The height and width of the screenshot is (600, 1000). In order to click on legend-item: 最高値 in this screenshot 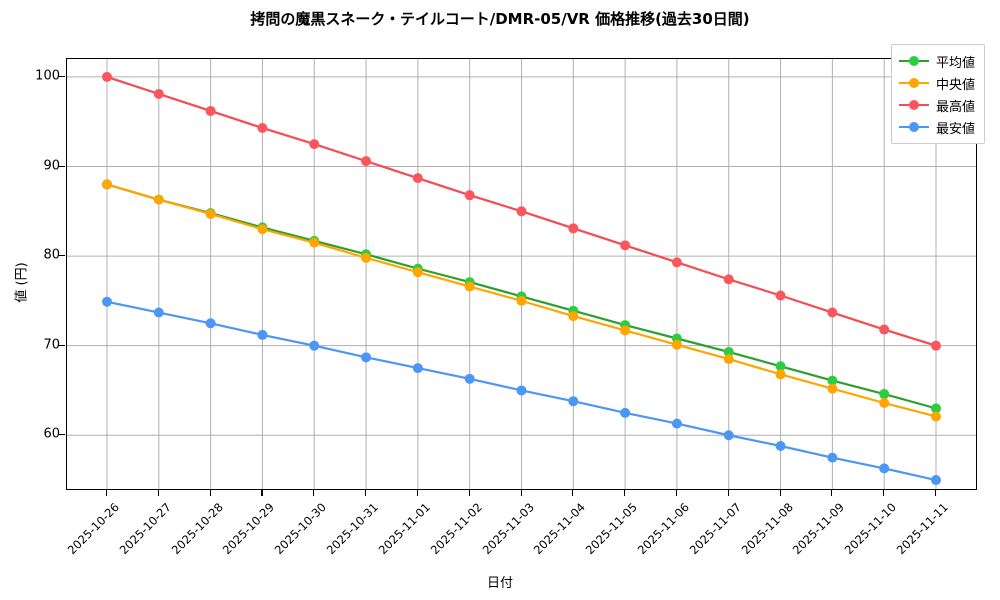, I will do `click(936, 105)`.